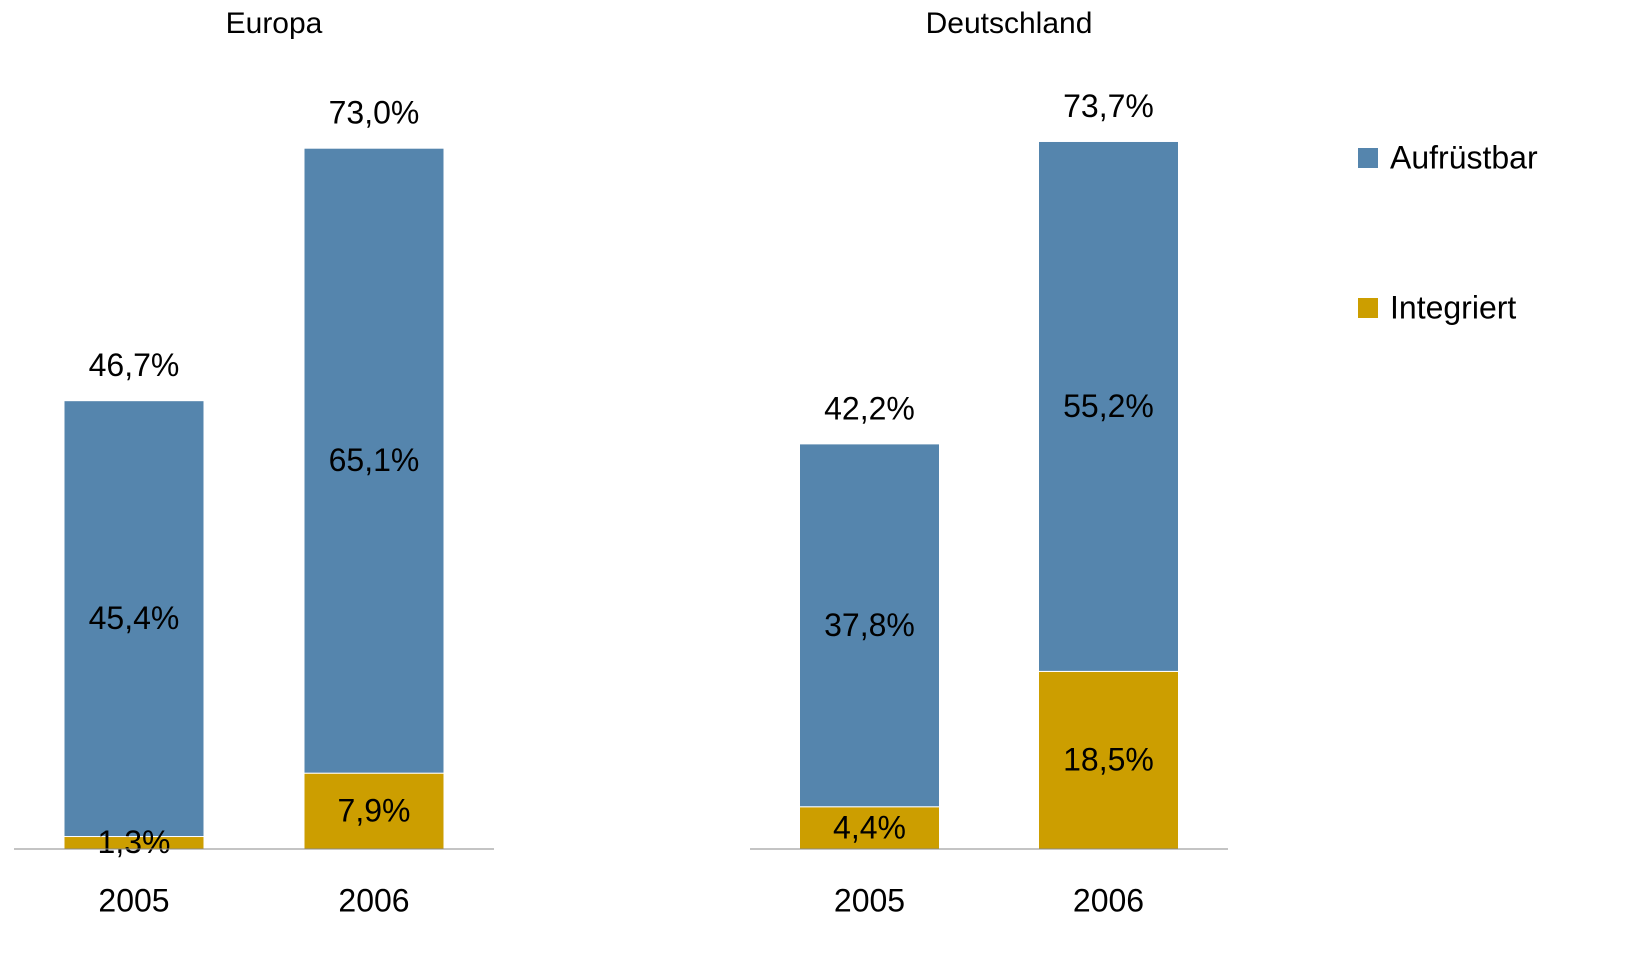 This screenshot has height=962, width=1641. Describe the element at coordinates (1108, 106) in the screenshot. I see `total-label: 73,7%` at that location.